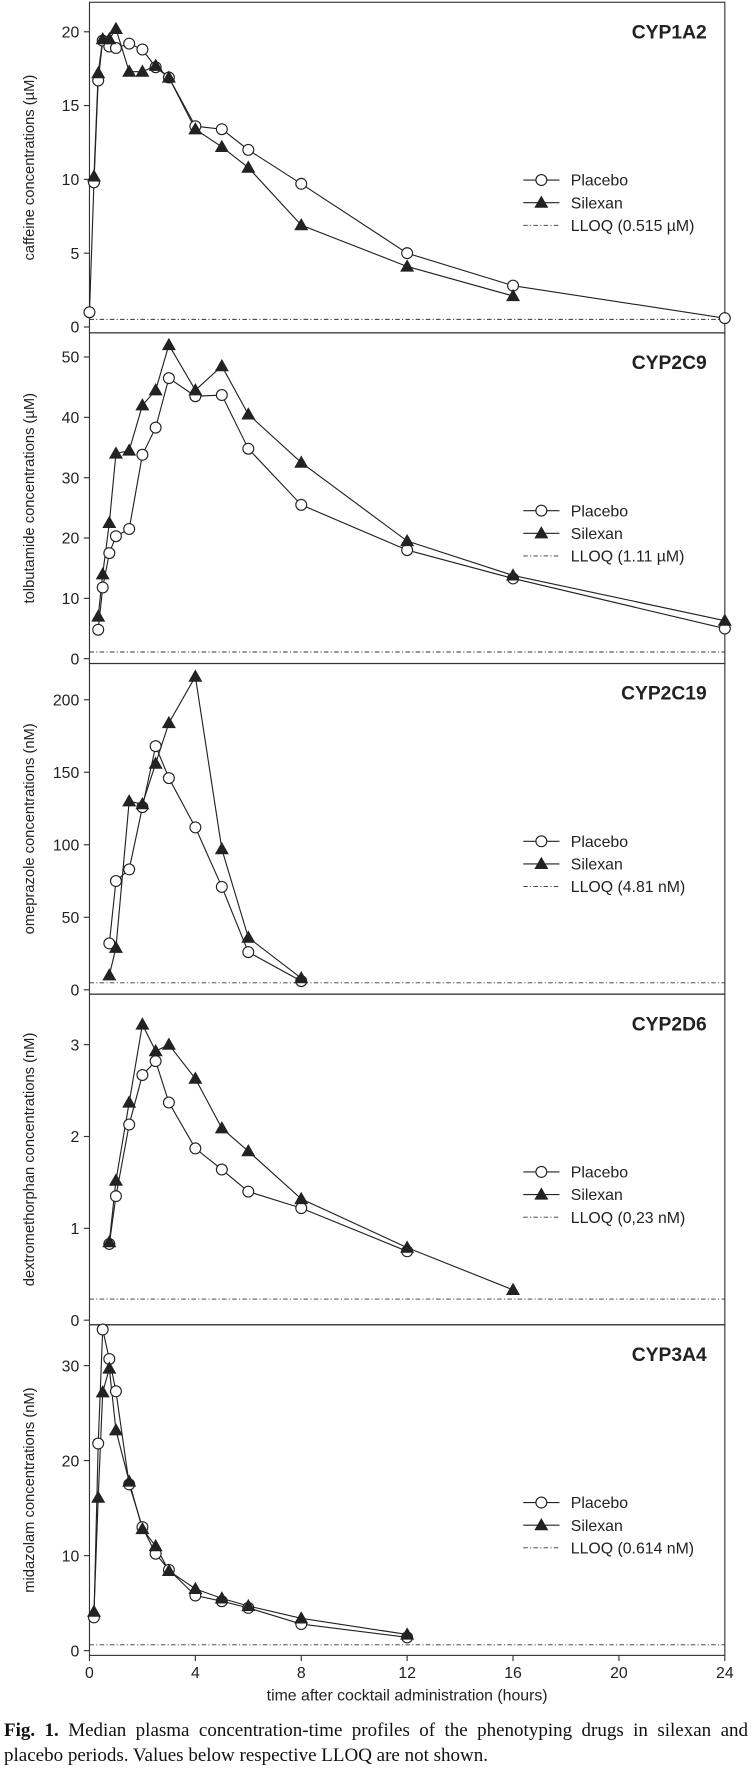 The image size is (752, 1774). Describe the element at coordinates (66, 773) in the screenshot. I see `y-tick-label: 150` at that location.